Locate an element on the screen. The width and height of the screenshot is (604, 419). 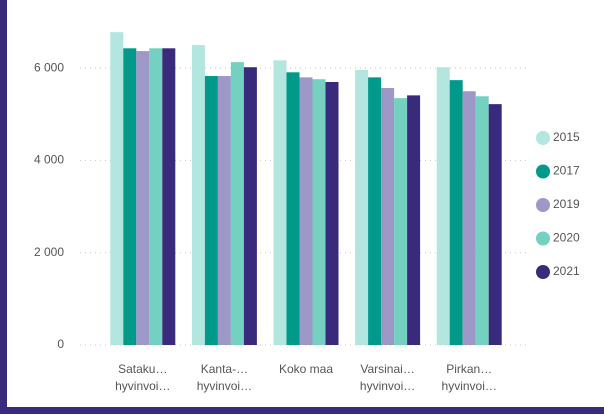
frame-left is located at coordinates (3, 207).